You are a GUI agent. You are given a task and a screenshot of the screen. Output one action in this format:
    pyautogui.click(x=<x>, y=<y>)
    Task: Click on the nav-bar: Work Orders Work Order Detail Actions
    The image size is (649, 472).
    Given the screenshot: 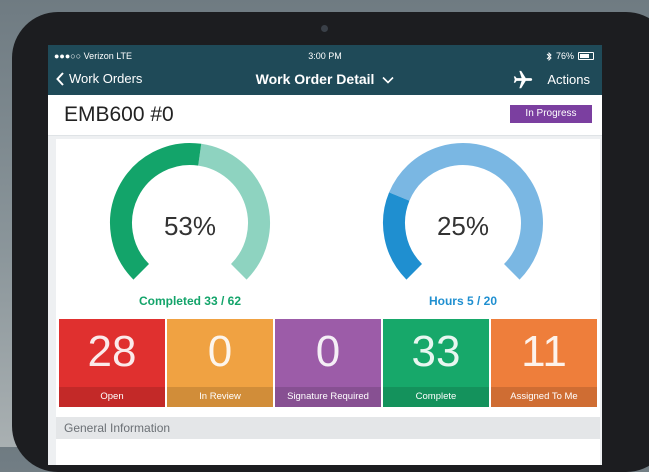 What is the action you would take?
    pyautogui.click(x=325, y=81)
    